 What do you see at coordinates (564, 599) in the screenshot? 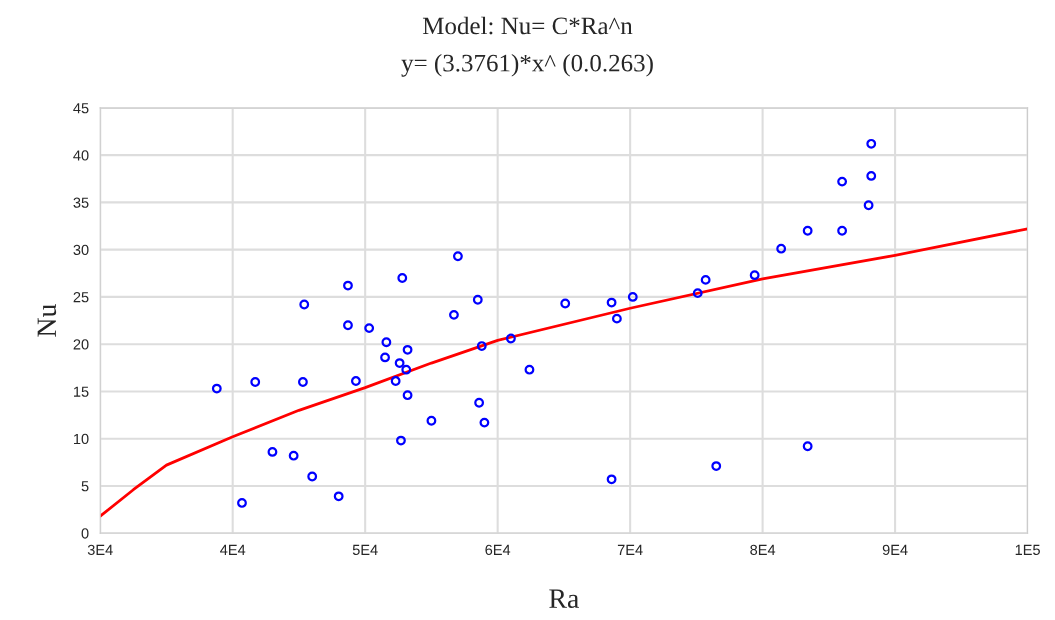
I see `x-axis-title: Ra` at bounding box center [564, 599].